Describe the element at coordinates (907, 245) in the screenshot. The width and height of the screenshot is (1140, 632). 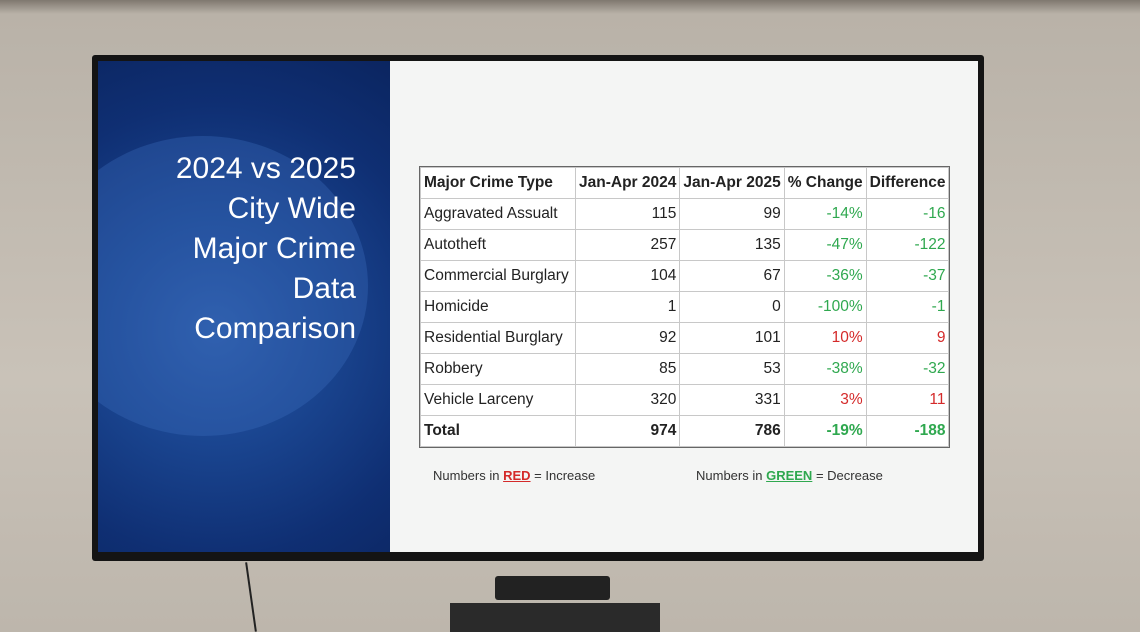
I see `value-cell: -122` at that location.